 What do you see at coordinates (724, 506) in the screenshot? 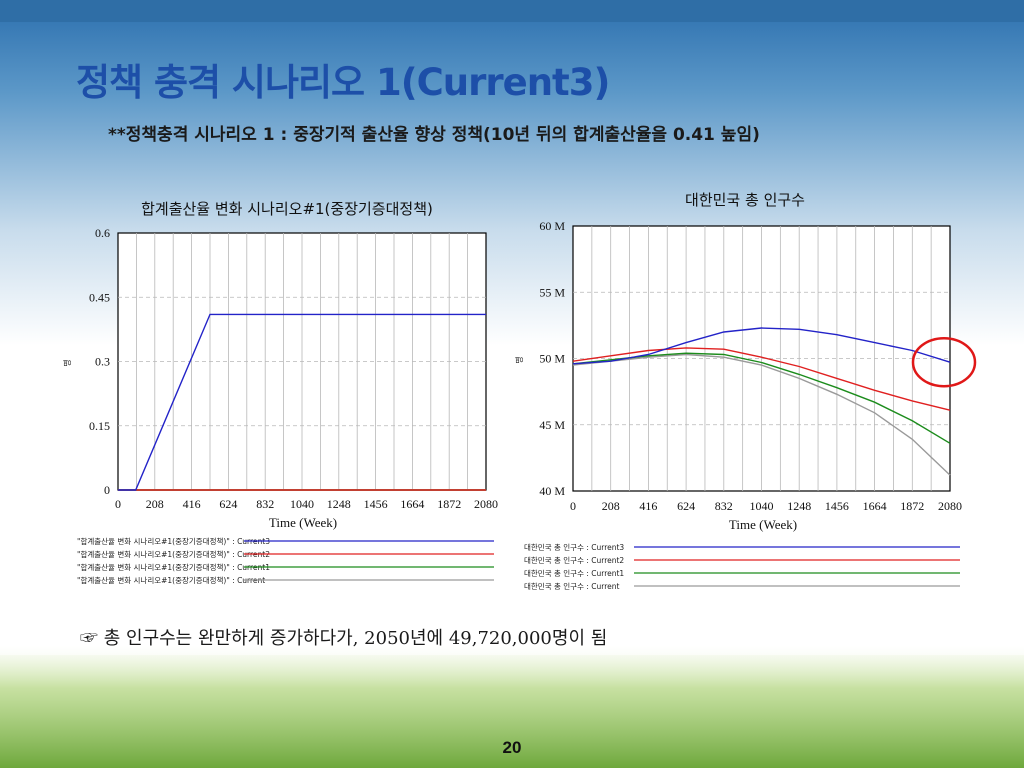
I see `population-x-tick-label: 832` at bounding box center [724, 506].